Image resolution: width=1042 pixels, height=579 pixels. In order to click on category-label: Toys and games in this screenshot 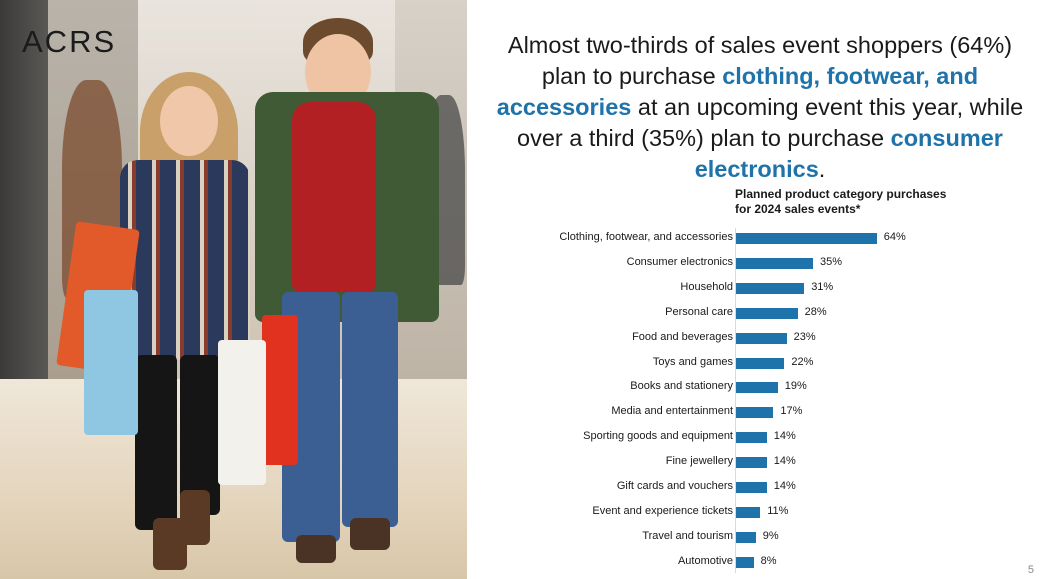, I will do `click(692, 361)`.